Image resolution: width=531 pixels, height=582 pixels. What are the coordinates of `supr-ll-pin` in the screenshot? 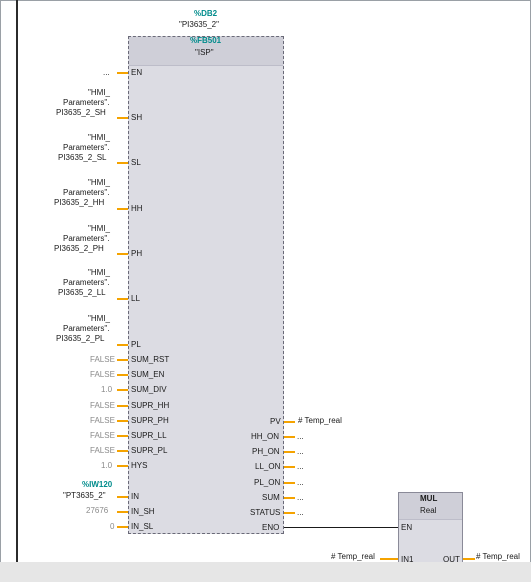 It's located at (122, 436).